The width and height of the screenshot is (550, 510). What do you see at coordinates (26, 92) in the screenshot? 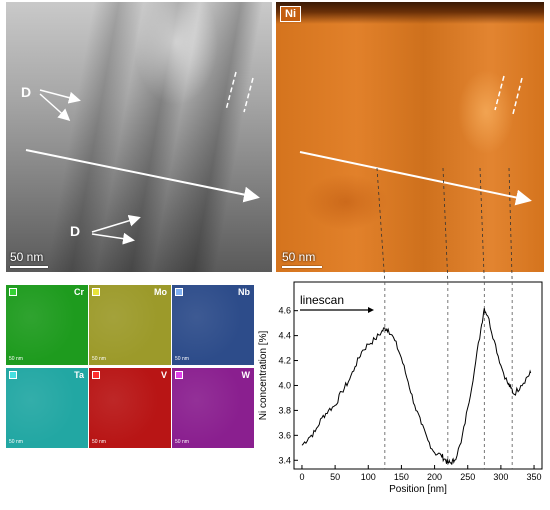
I see `dislocation-label-1: D` at bounding box center [26, 92].